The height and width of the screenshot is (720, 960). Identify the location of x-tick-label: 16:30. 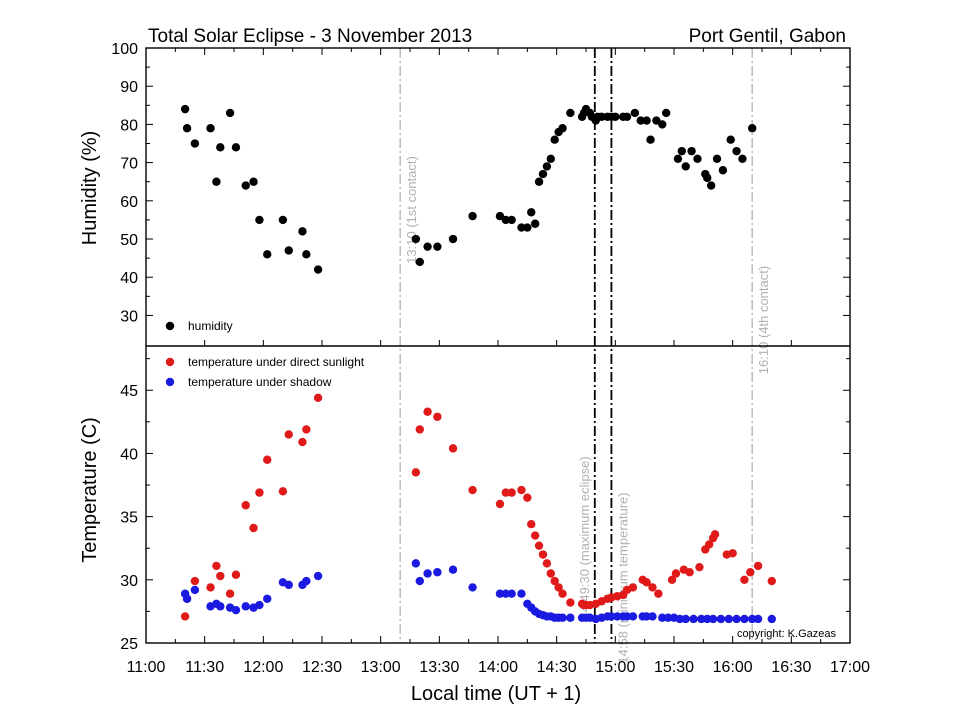
(791, 667).